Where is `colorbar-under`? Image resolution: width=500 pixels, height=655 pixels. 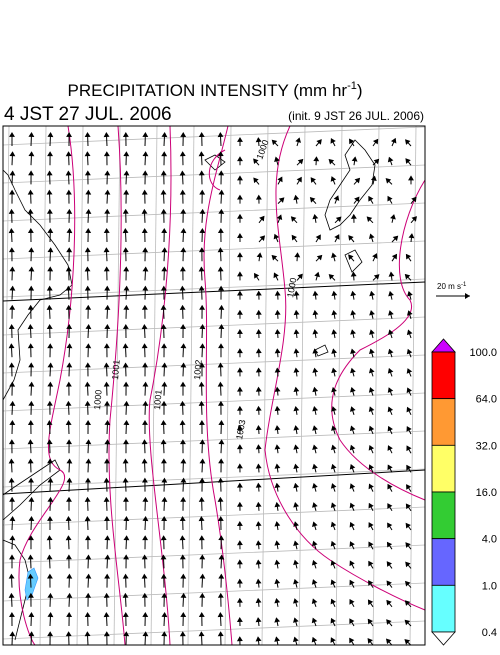 colorbar-under is located at coordinates (443, 638).